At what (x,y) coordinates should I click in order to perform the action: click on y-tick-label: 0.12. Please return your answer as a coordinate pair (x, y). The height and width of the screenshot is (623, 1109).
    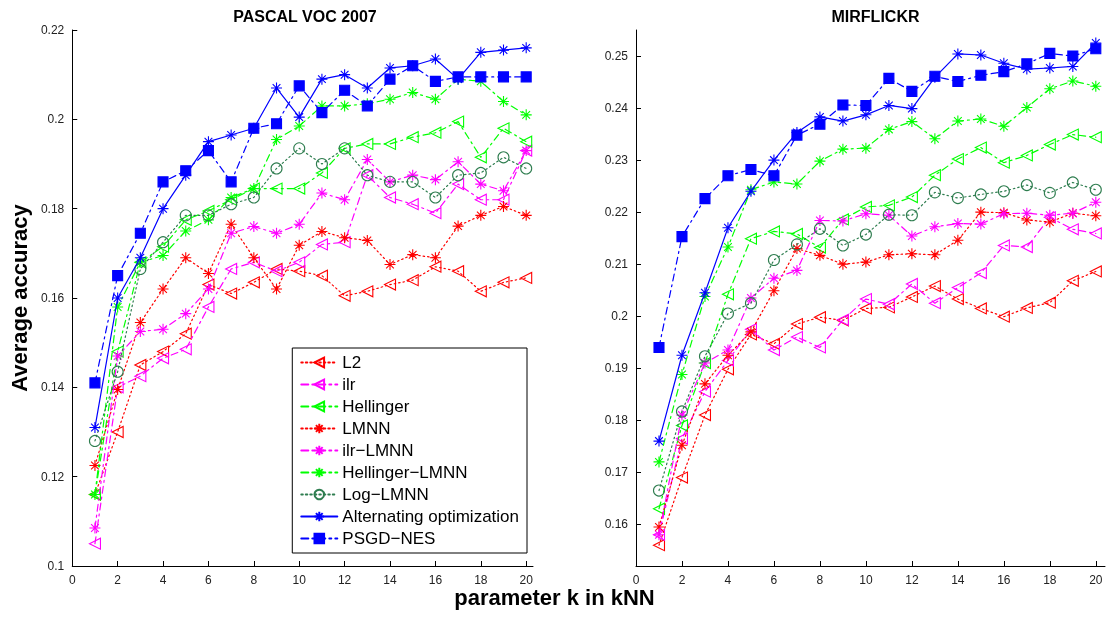
    Looking at the image, I should click on (52, 476).